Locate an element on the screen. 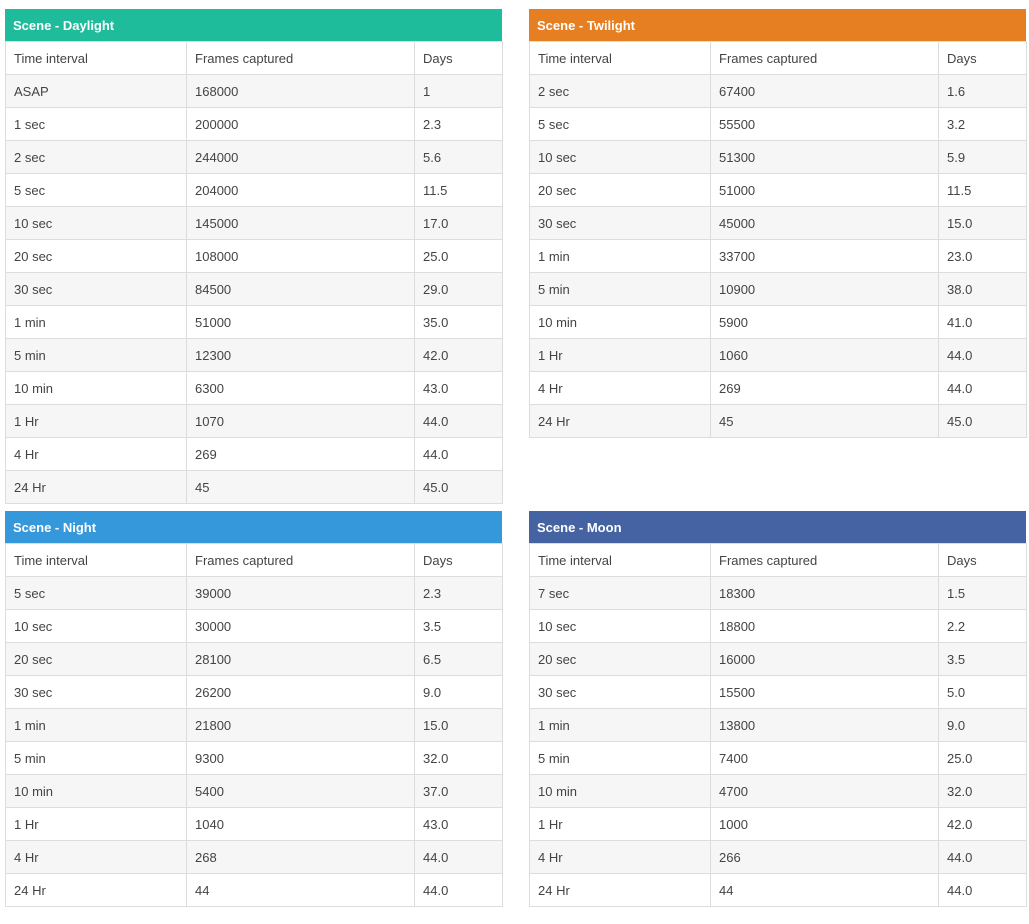 This screenshot has height=924, width=1029. days-cell: 9.0 is located at coordinates (982, 725).